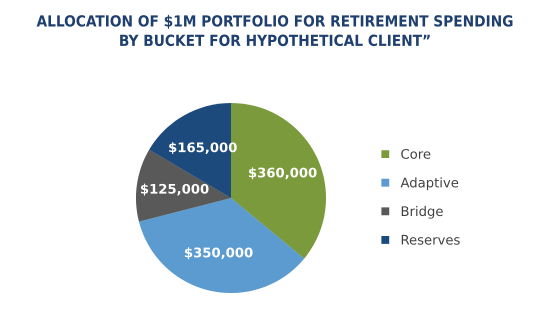 This screenshot has width=550, height=330. I want to click on legend-label: Core, so click(415, 153).